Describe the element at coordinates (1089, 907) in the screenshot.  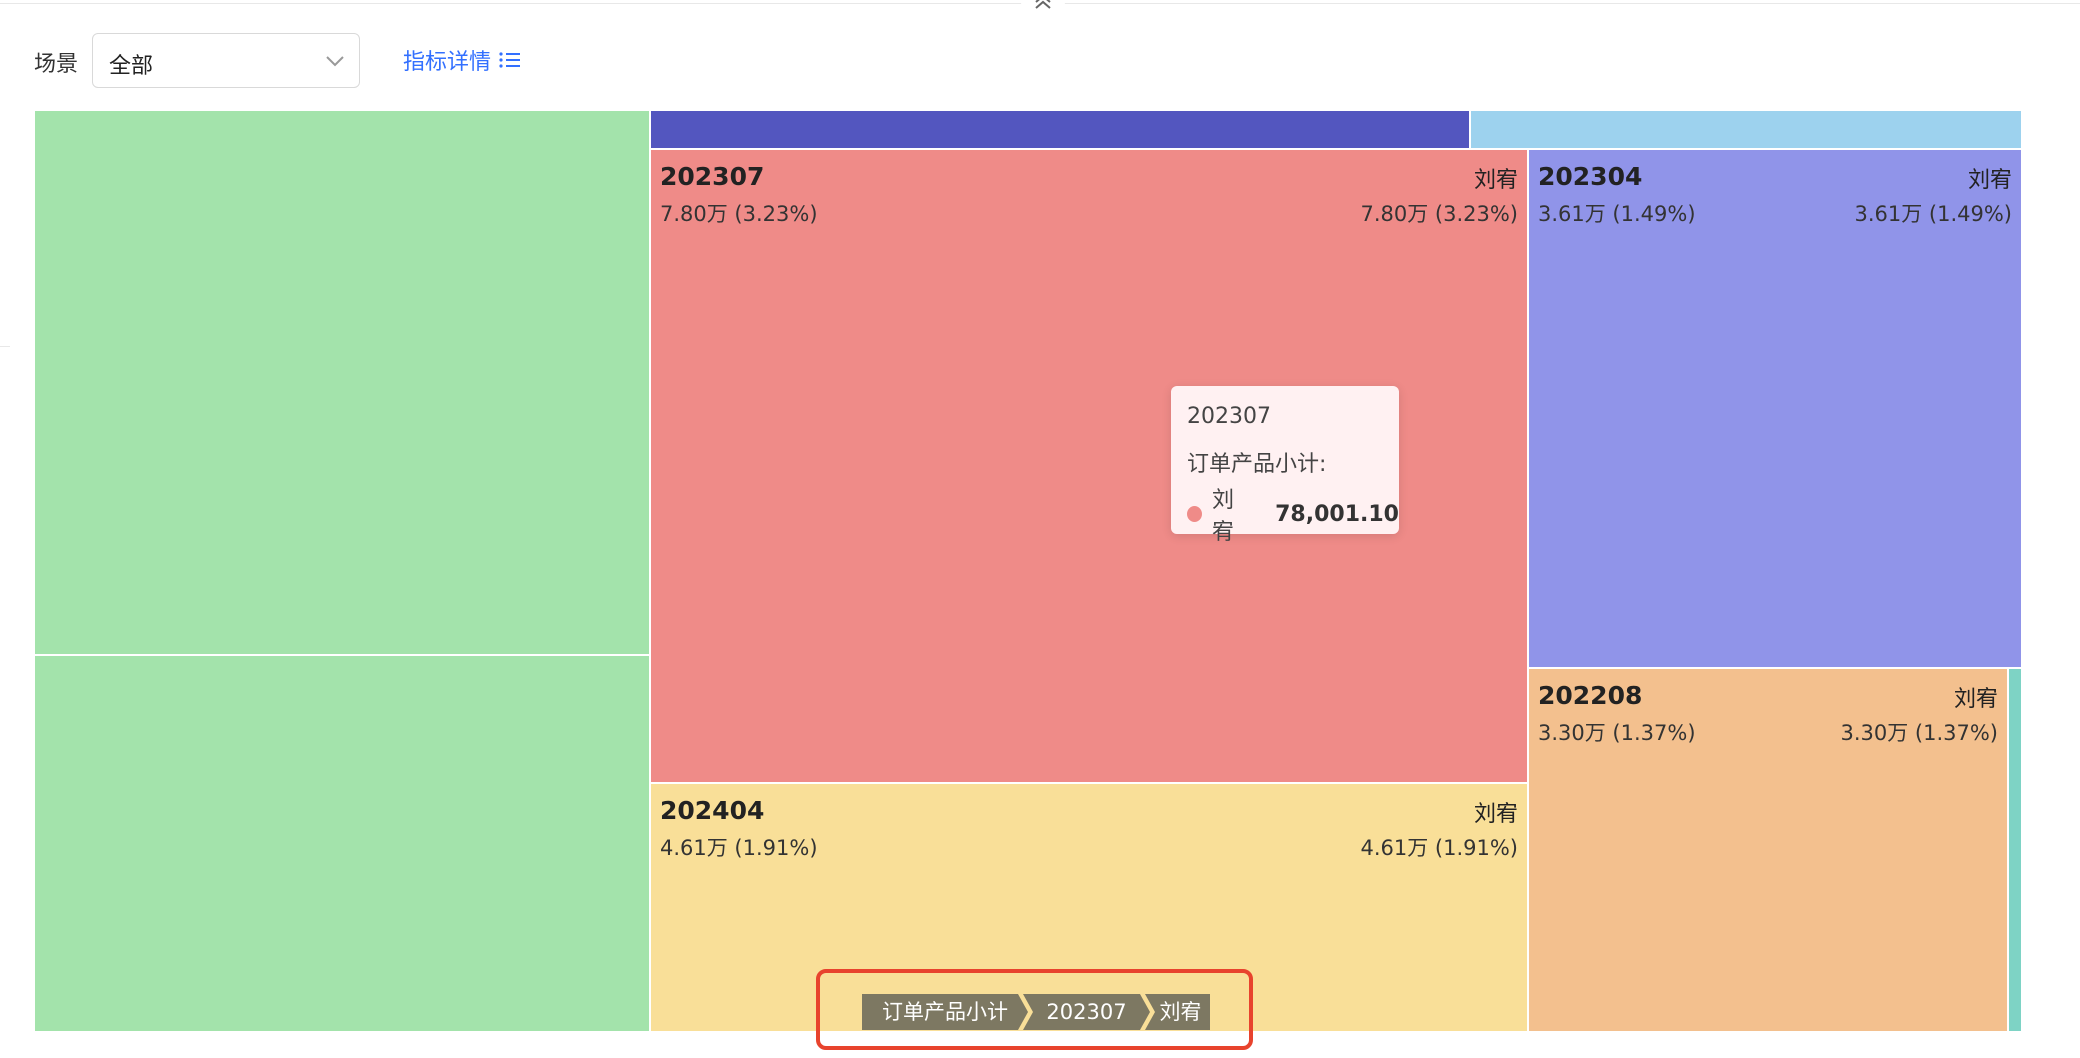
I see `tile-202404: 202404 刘宥 4.61万 (1.91%) 4.61万 (1.91%)` at that location.